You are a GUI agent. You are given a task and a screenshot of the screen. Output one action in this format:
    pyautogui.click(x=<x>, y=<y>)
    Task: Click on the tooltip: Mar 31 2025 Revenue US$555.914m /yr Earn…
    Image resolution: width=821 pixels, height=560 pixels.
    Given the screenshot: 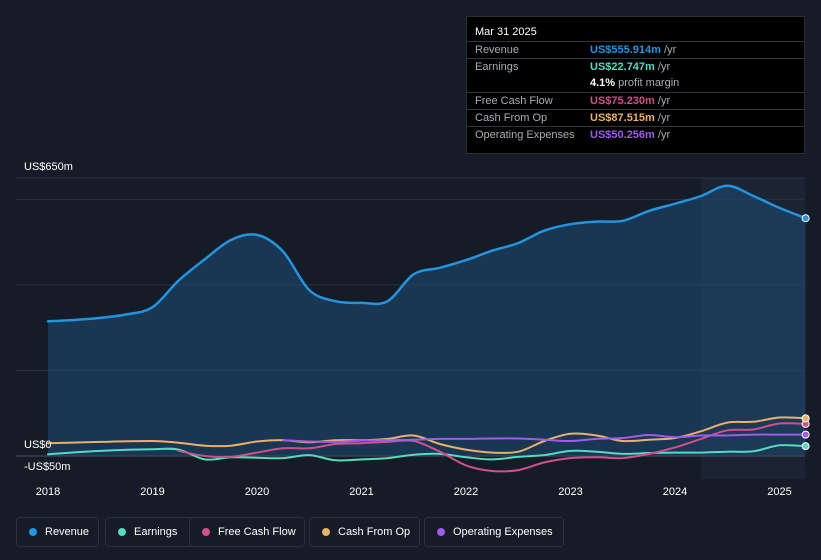 What is the action you would take?
    pyautogui.click(x=635, y=85)
    